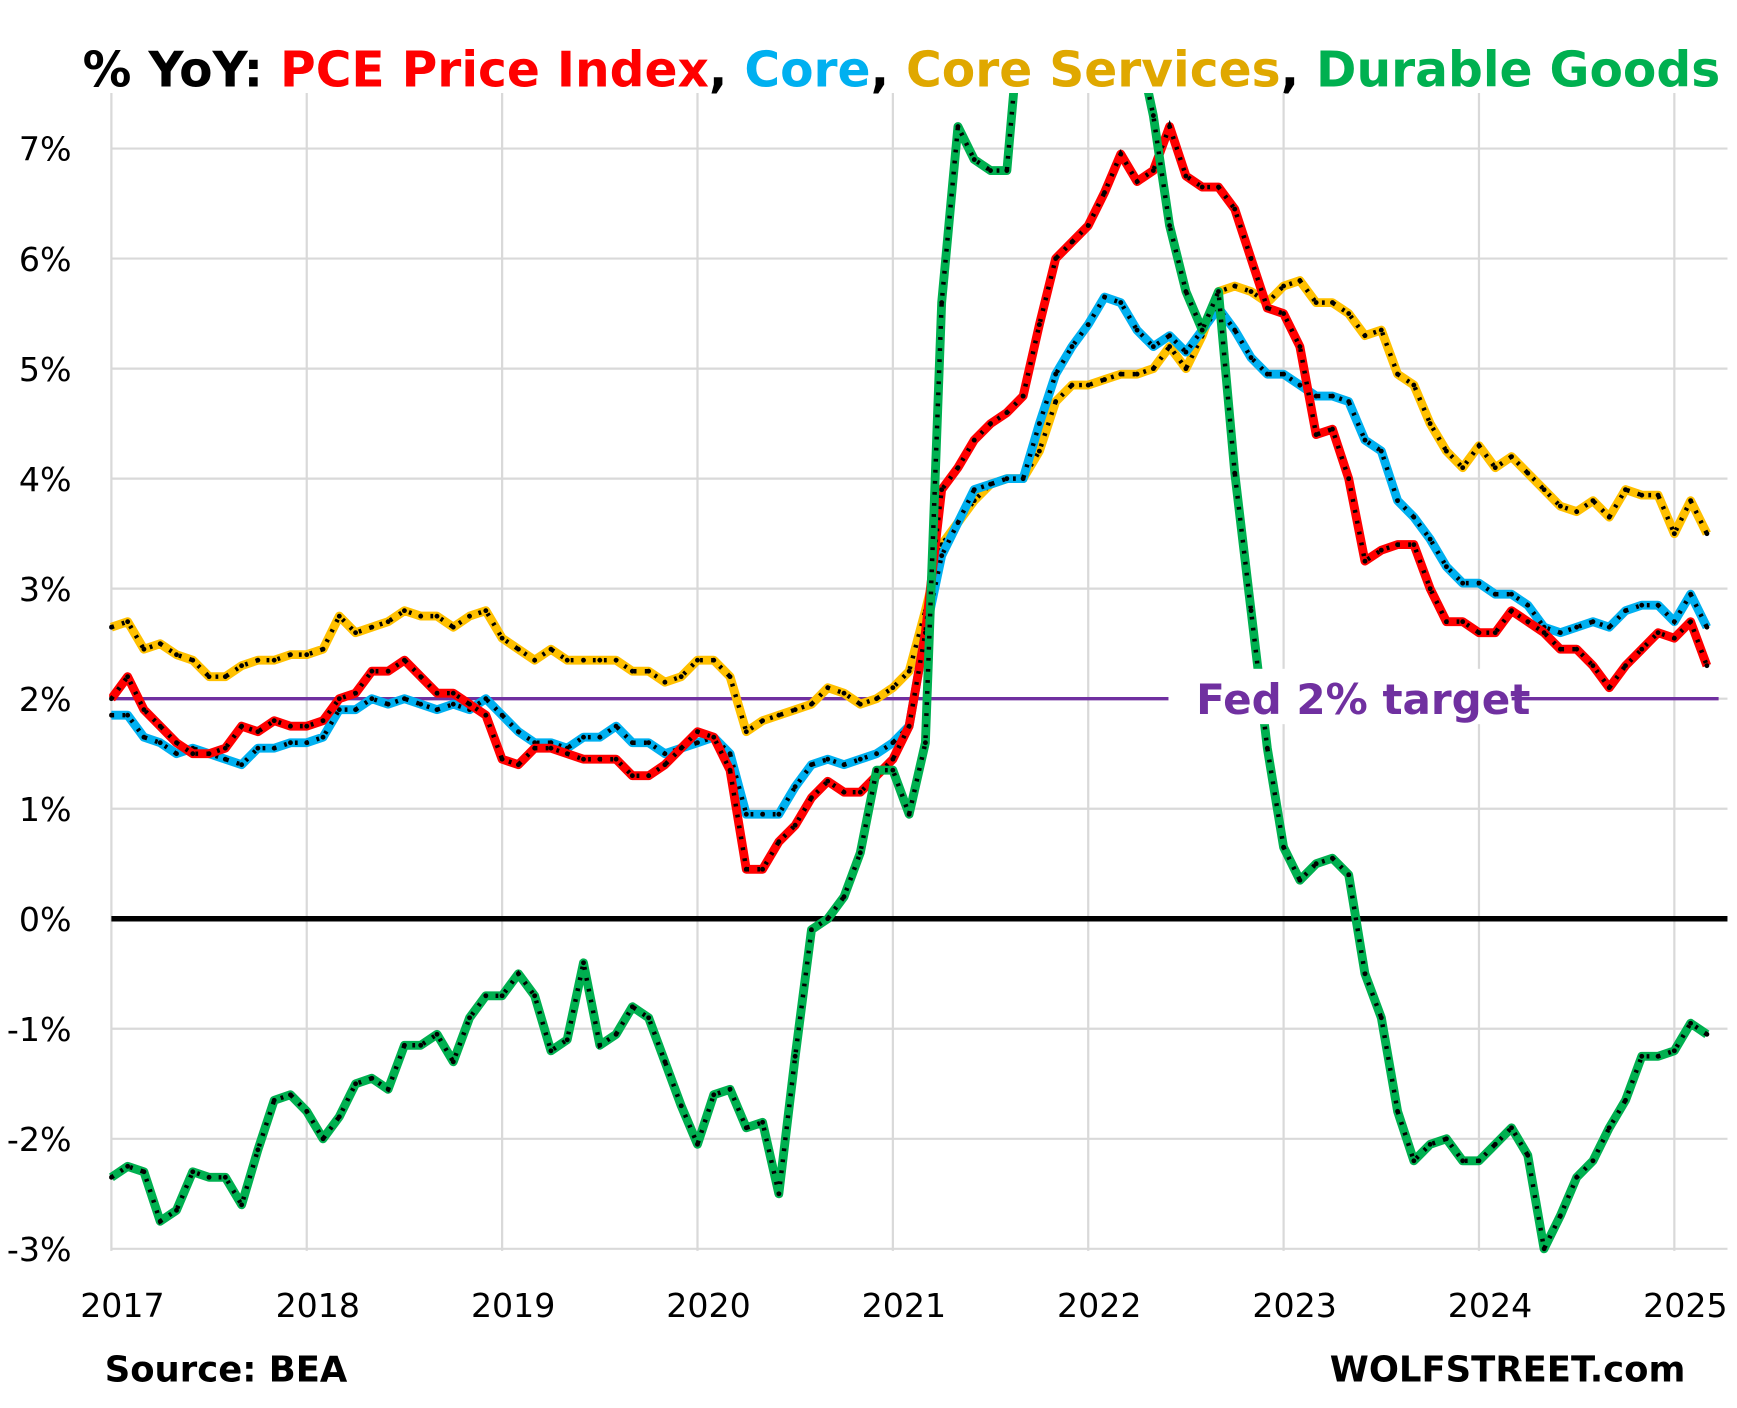 The image size is (1737, 1408). Describe the element at coordinates (494, 70) in the screenshot. I see `title-part: PCE Price Index` at that location.